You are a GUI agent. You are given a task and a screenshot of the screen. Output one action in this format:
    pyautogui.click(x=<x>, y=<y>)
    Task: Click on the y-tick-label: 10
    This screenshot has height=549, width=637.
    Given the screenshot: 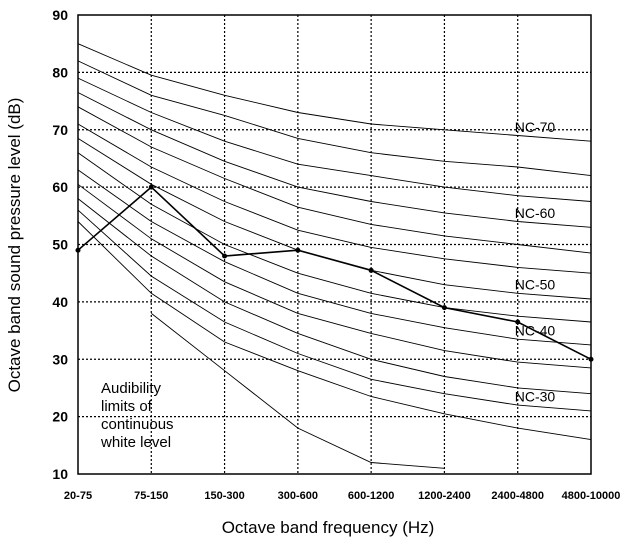 What is the action you would take?
    pyautogui.click(x=60, y=474)
    